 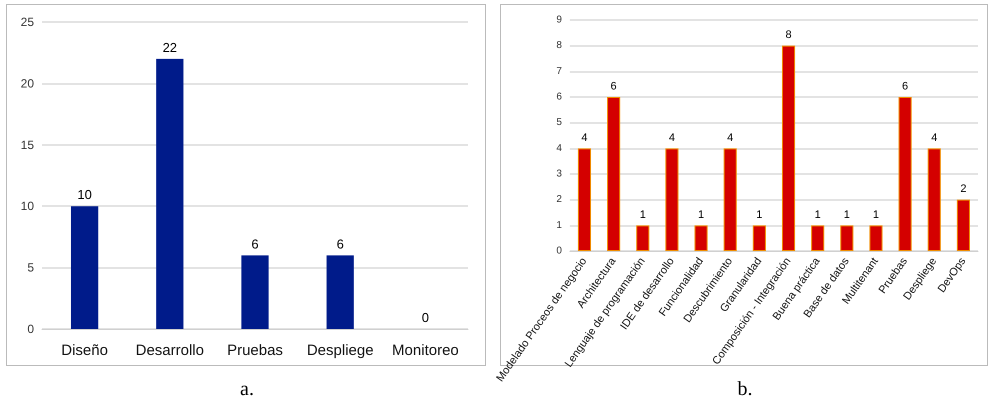 I want to click on x-tick-label: Monitoreo, so click(x=425, y=350).